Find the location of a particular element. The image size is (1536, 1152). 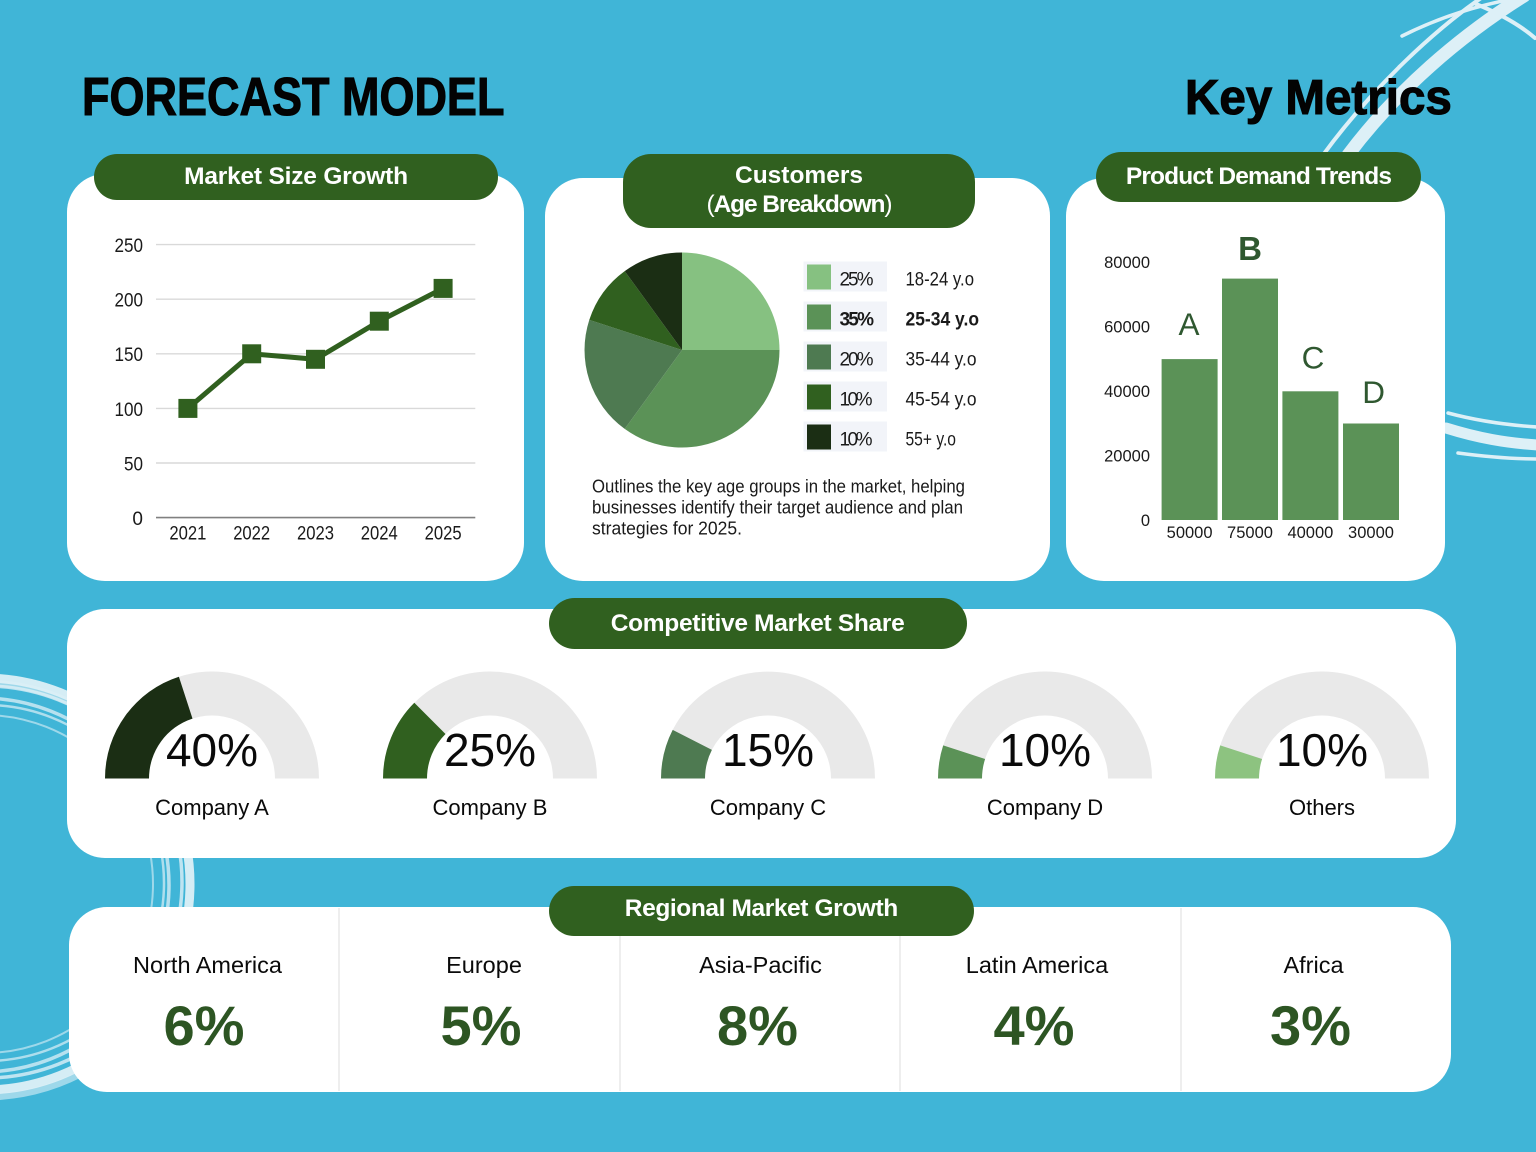

svg-text: 100 is located at coordinates (129, 410).